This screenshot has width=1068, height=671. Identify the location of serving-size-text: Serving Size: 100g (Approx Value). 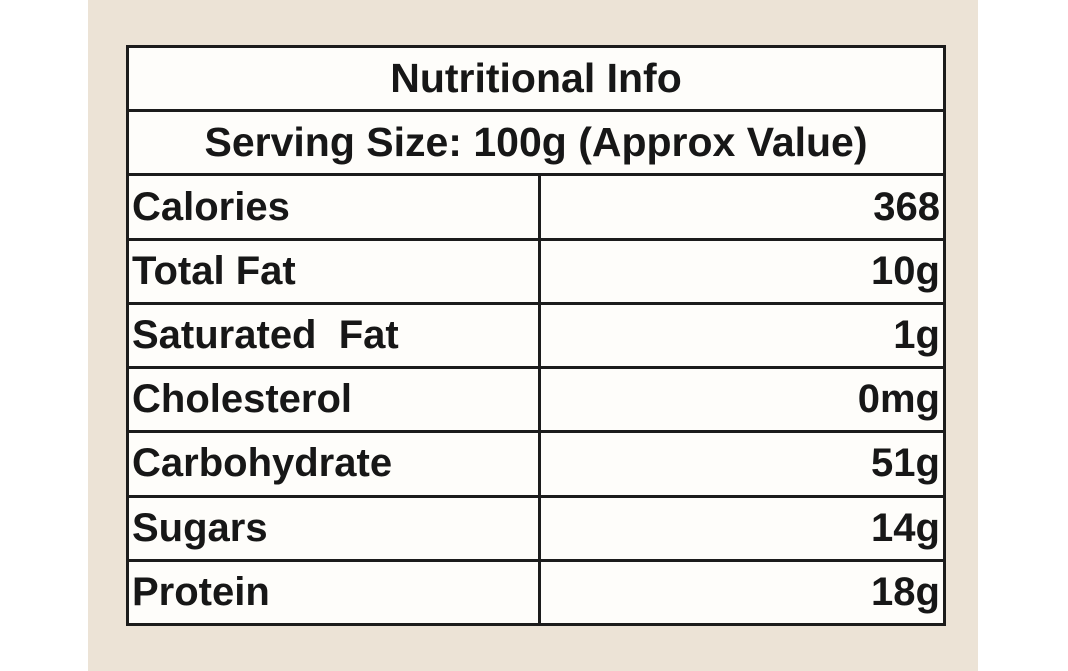
(536, 142).